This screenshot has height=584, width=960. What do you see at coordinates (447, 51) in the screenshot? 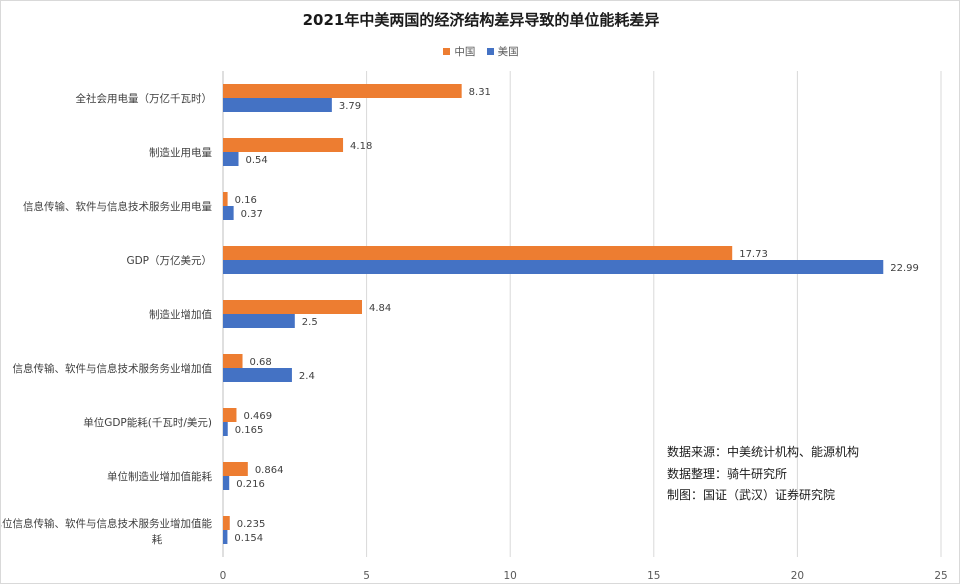
I see `legend-swatch-china` at bounding box center [447, 51].